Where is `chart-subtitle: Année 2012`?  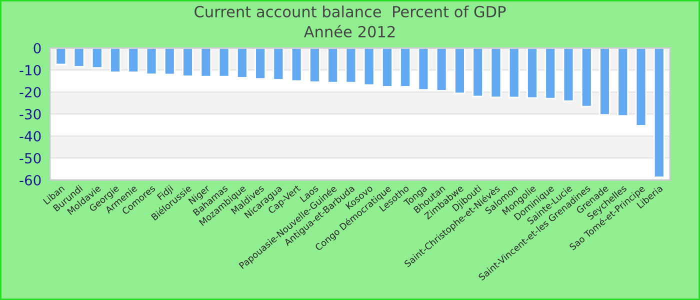
chart-subtitle: Année 2012 is located at coordinates (349, 31).